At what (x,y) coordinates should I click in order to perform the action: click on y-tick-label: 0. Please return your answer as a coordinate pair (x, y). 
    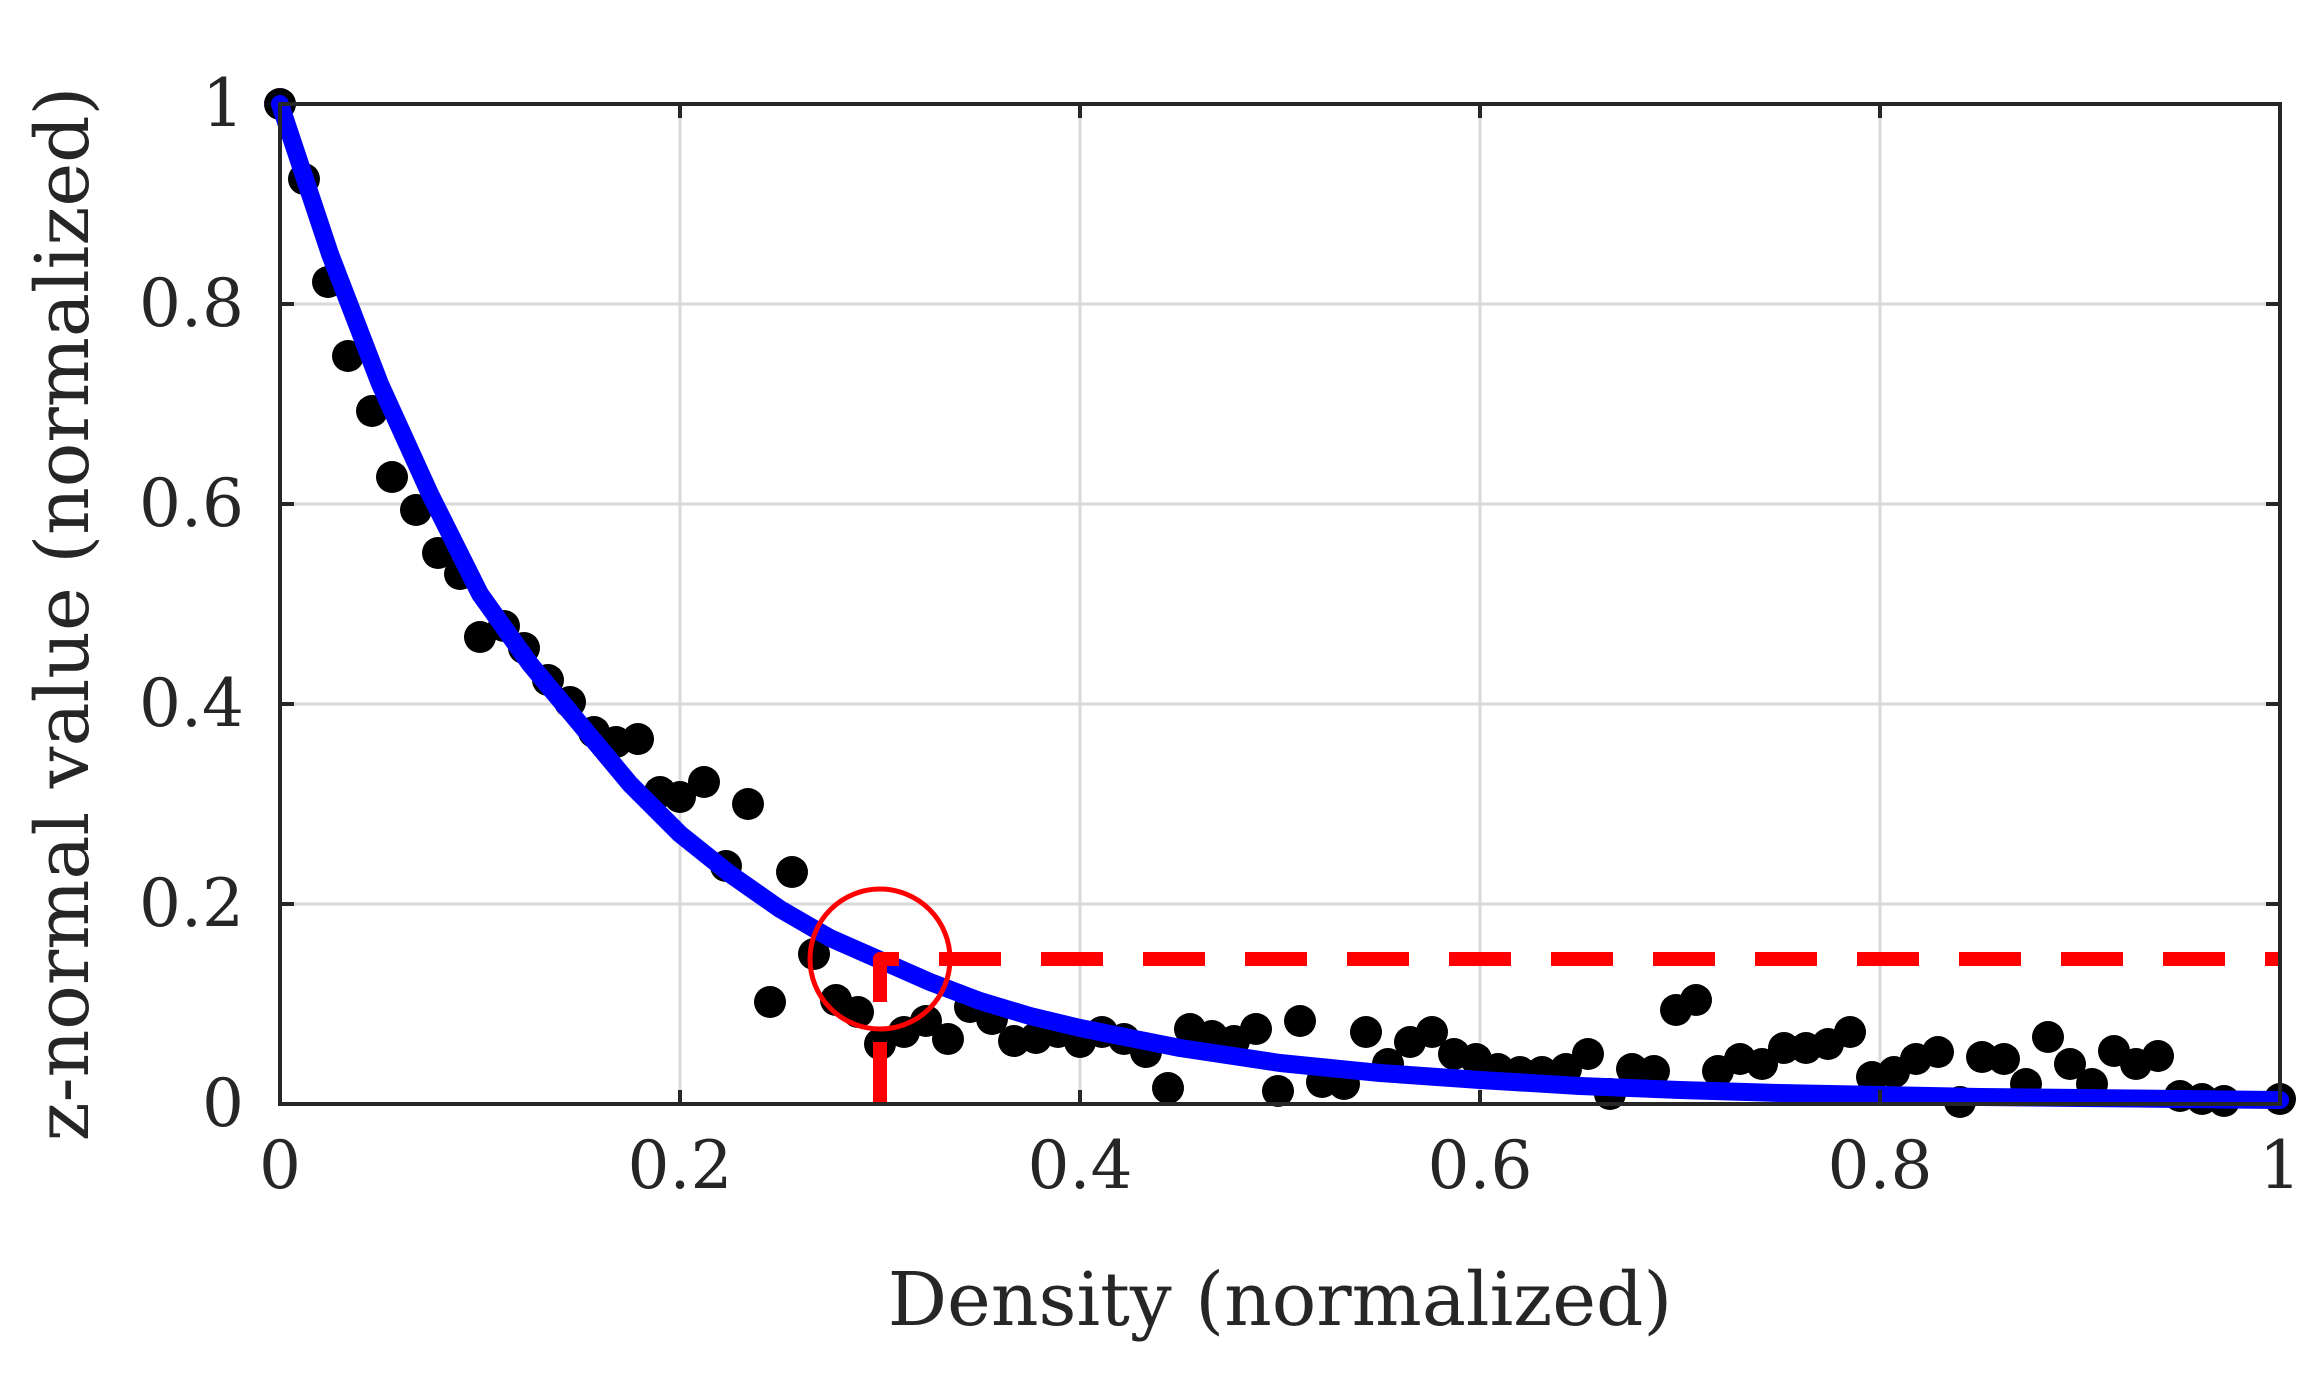
    Looking at the image, I should click on (223, 1103).